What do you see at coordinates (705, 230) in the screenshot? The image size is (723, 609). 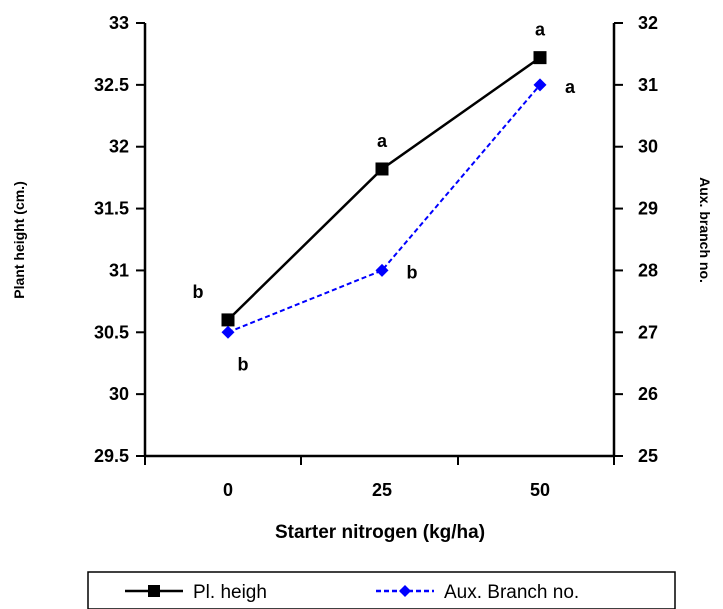 I see `right-y-axis-title: Aux. branch no.` at bounding box center [705, 230].